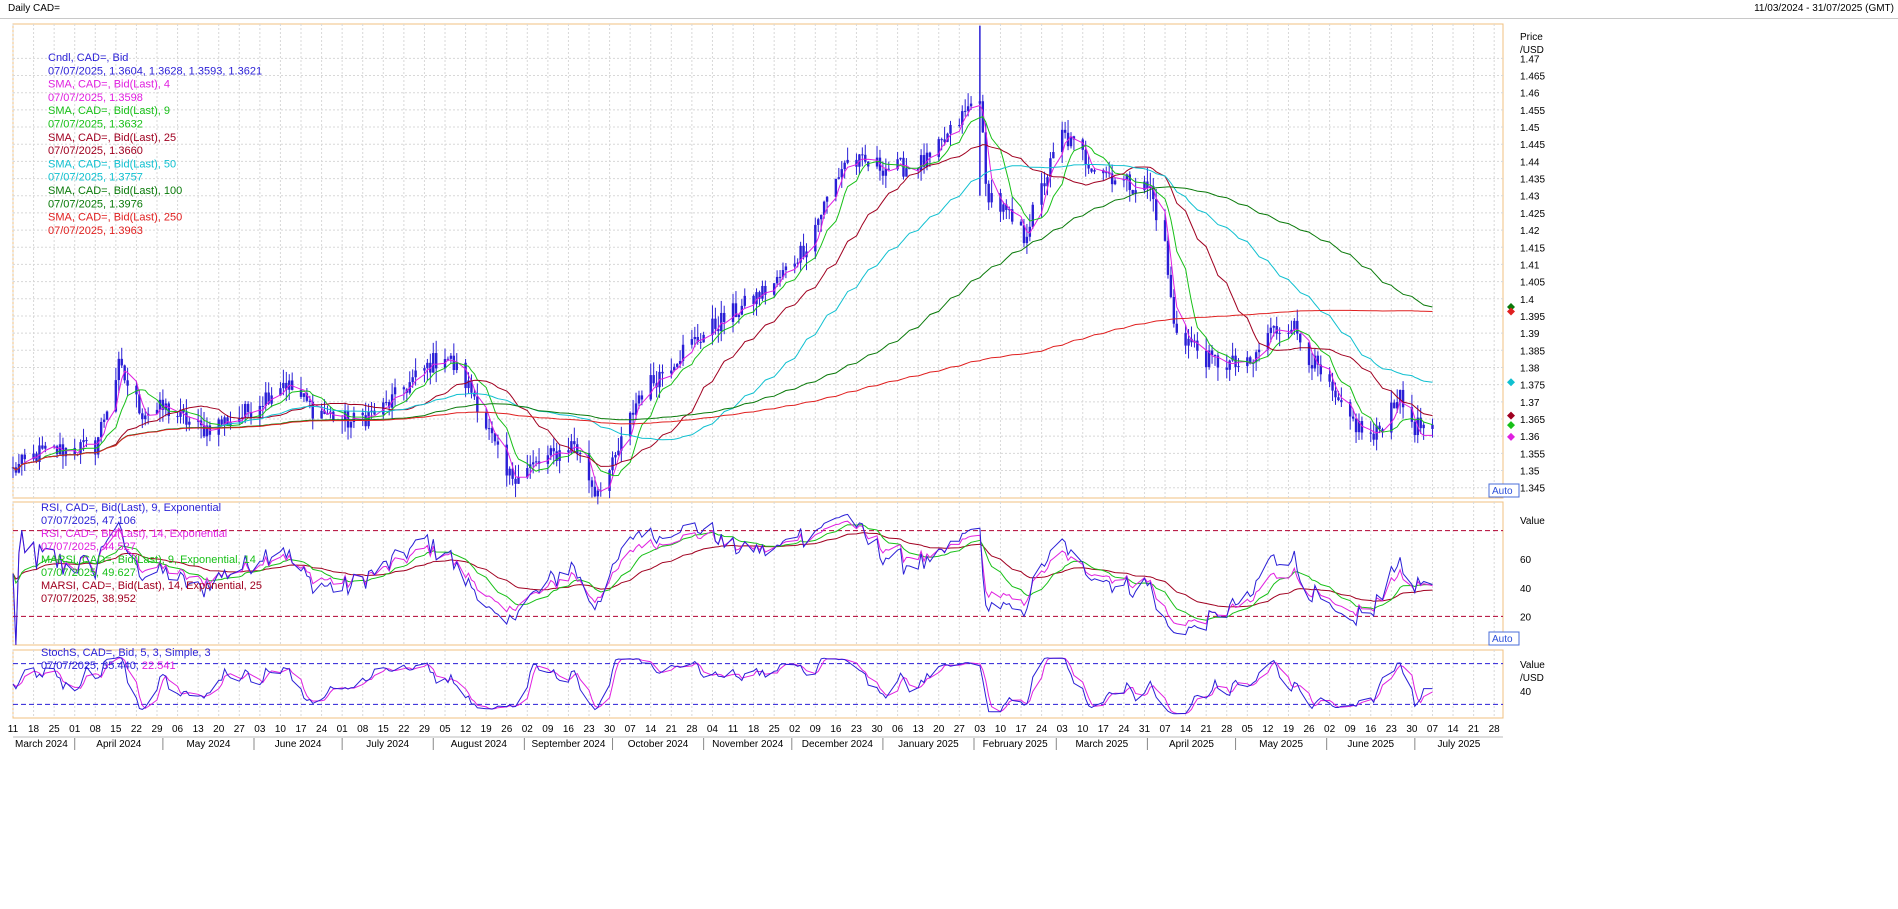 The height and width of the screenshot is (909, 1898). Describe the element at coordinates (95, 178) in the screenshot. I see `legend-value-4: 07/07/2025, 1.3757` at that location.